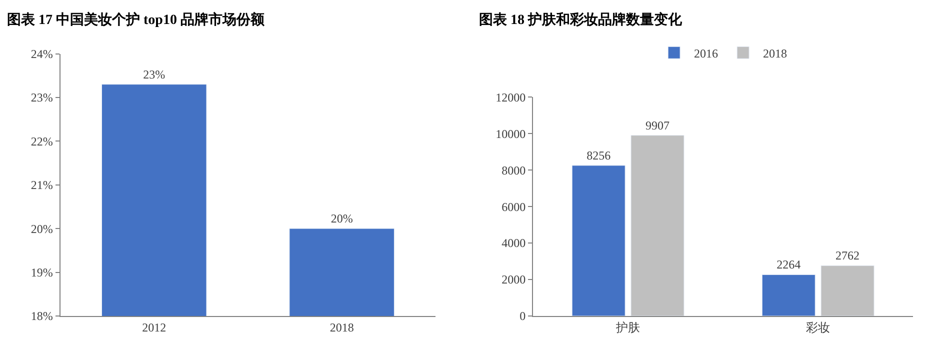  I want to click on y-tick-label: 19%, so click(41, 272).